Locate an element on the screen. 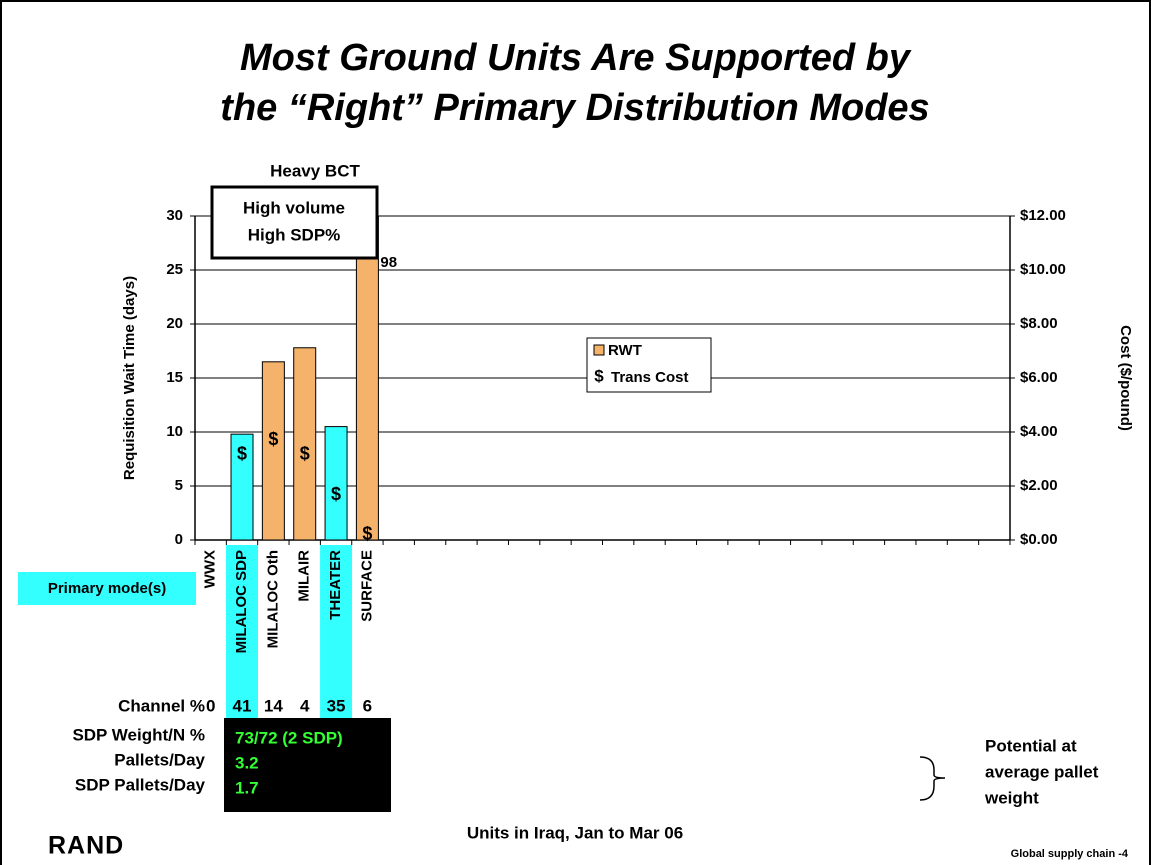 The image size is (1151, 865). x-tick-label: MILALOC Oth is located at coordinates (272, 599).